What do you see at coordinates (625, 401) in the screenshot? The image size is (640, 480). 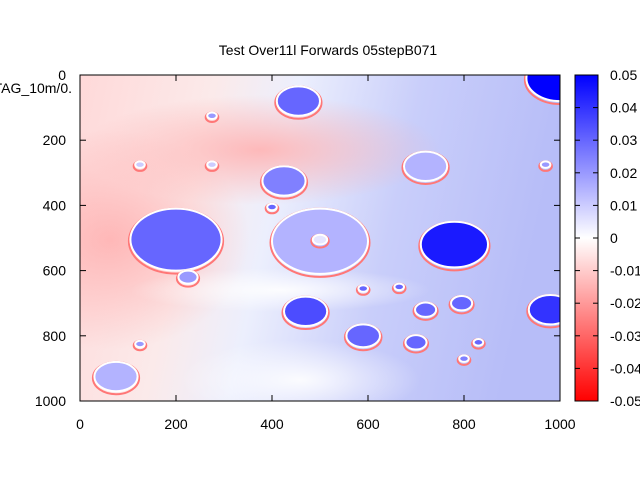 I see `colorbar-tick-label: -0.05` at bounding box center [625, 401].